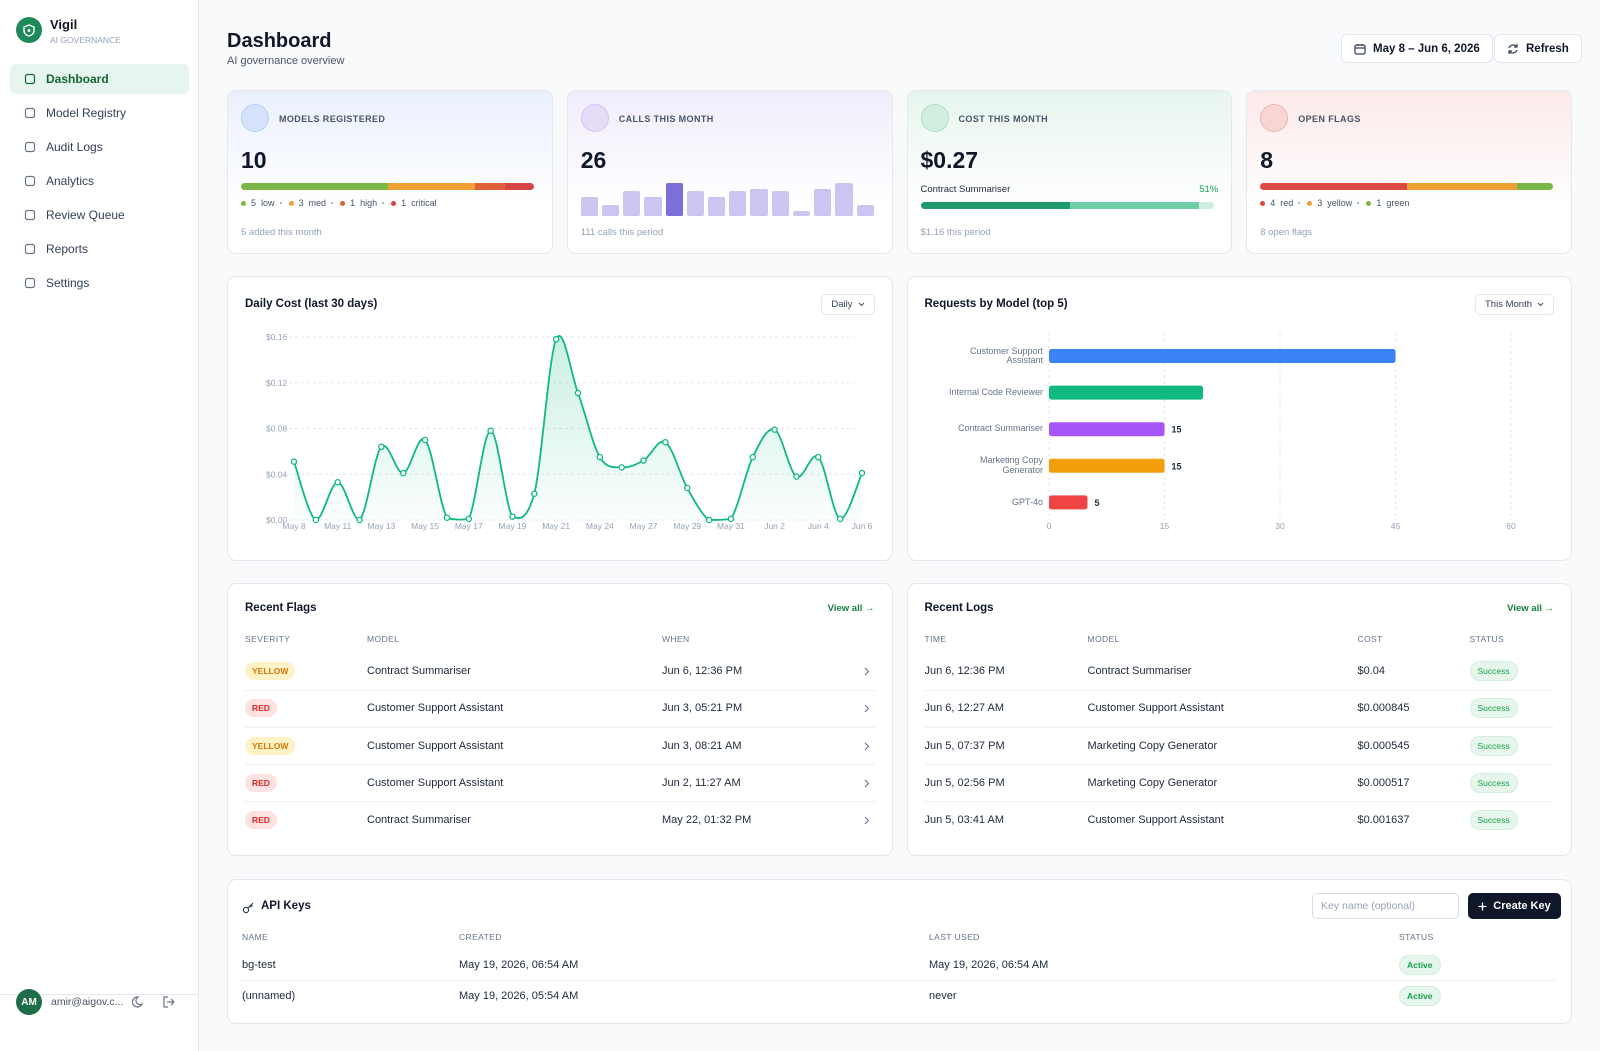 This screenshot has width=1600, height=1051. What do you see at coordinates (1286, 232) in the screenshot?
I see `stat-footer: 8 open flags` at bounding box center [1286, 232].